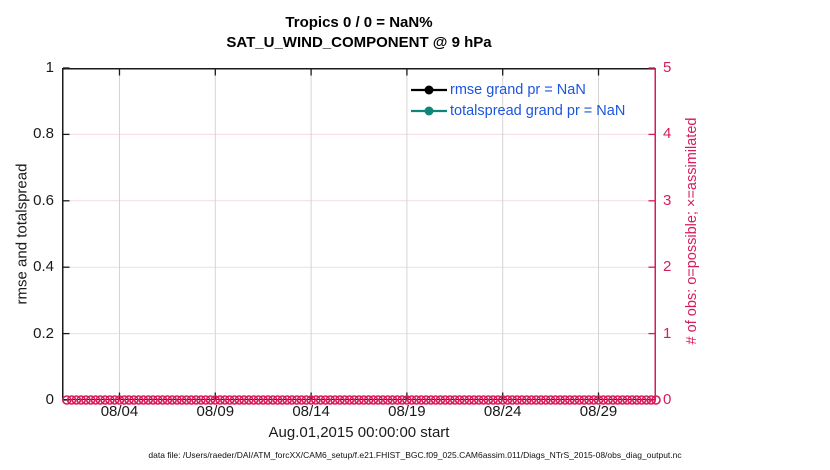 The height and width of the screenshot is (470, 830). What do you see at coordinates (667, 333) in the screenshot?
I see `y-tick-label-right: 1` at bounding box center [667, 333].